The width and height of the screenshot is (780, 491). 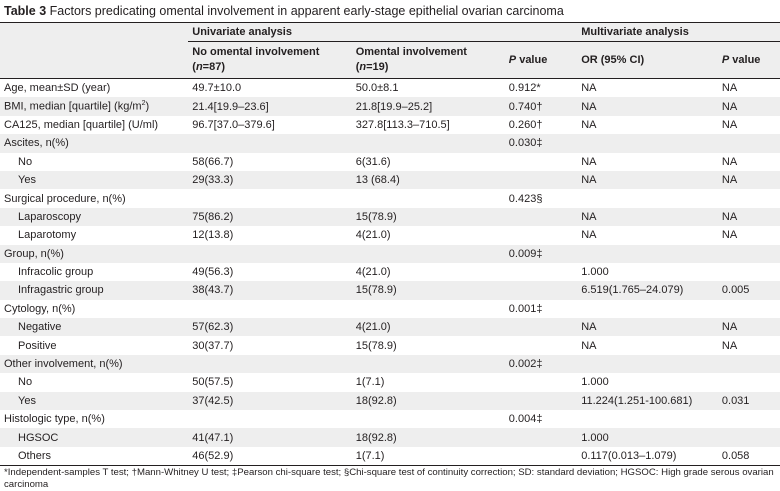 I want to click on cell-p-value: 0.423§, so click(x=525, y=198).